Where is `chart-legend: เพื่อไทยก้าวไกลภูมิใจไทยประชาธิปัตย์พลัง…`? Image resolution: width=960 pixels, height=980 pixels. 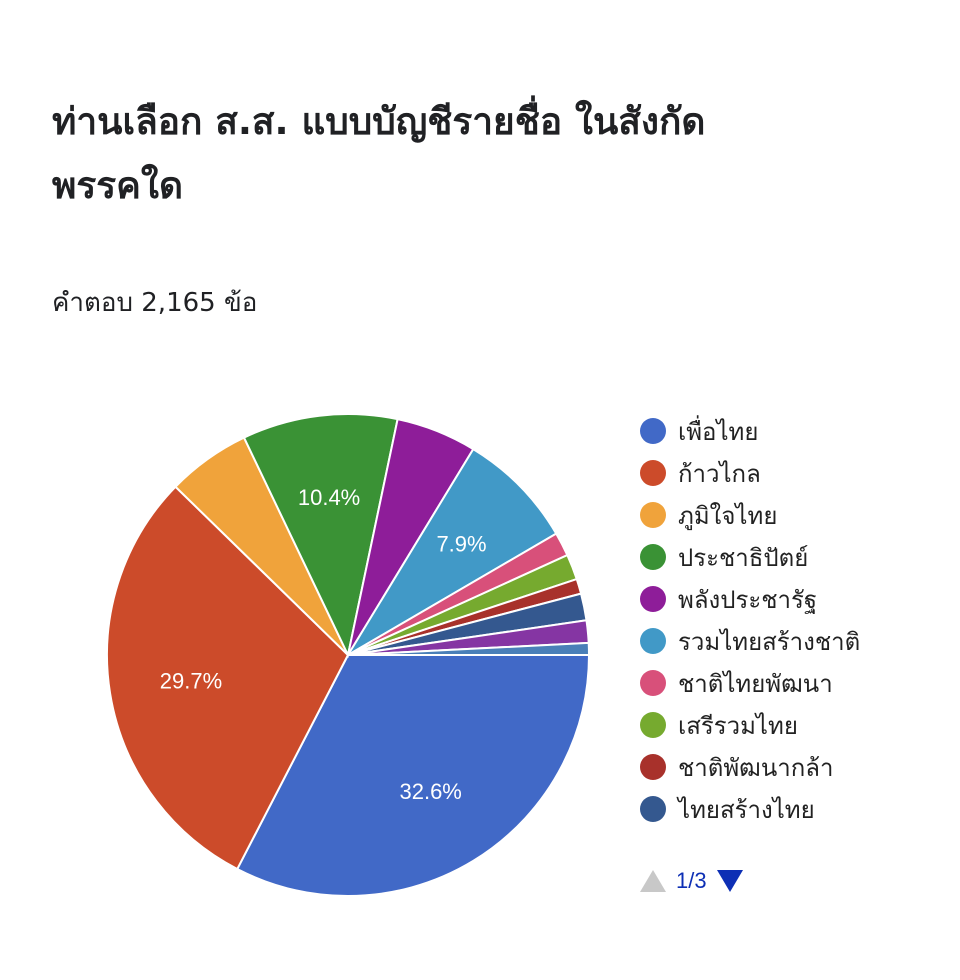
chart-legend: เพื่อไทยก้าวไกลภูมิใจไทยประชาธิปัตย์พลัง… is located at coordinates (750, 620).